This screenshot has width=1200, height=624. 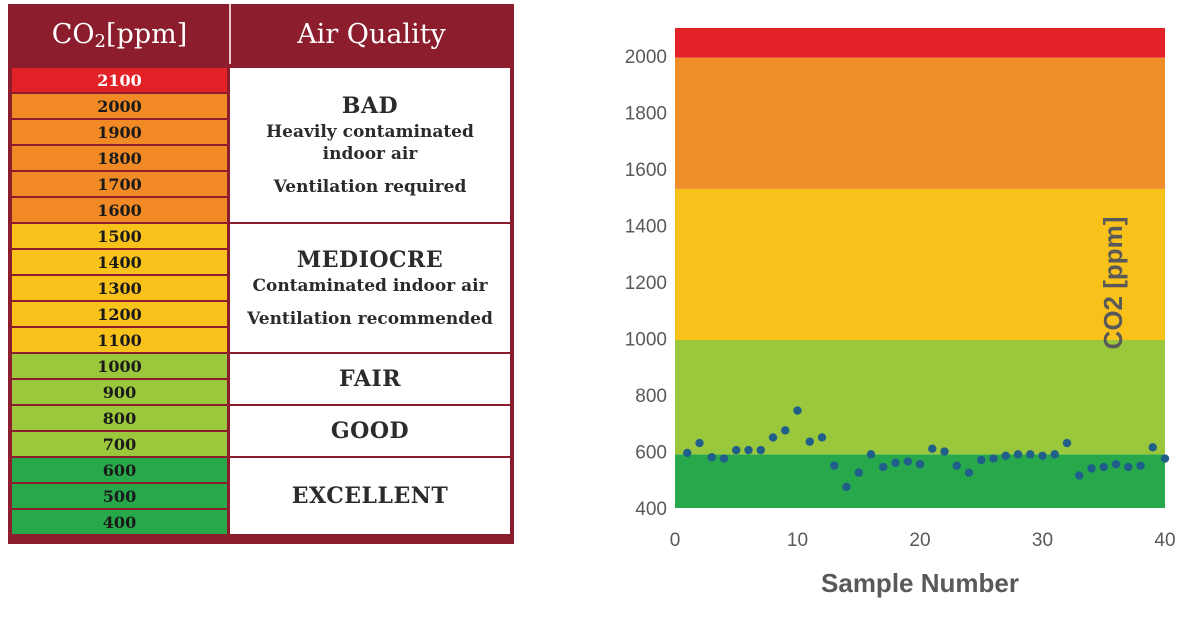 What do you see at coordinates (119, 288) in the screenshot?
I see `ppm-row-1300: 1300` at bounding box center [119, 288].